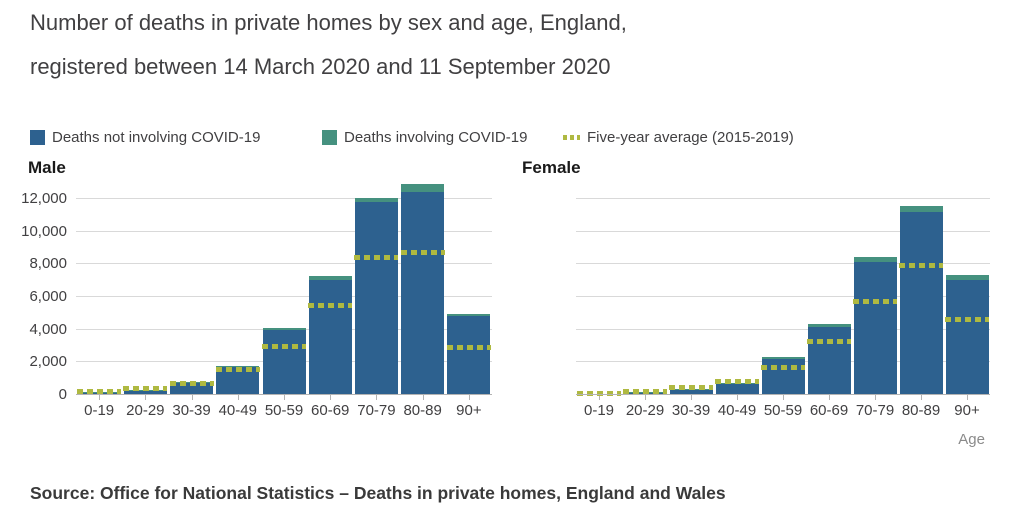 This screenshot has height=527, width=1024. Describe the element at coordinates (62, 394) in the screenshot. I see `y-tick-label: 0` at that location.